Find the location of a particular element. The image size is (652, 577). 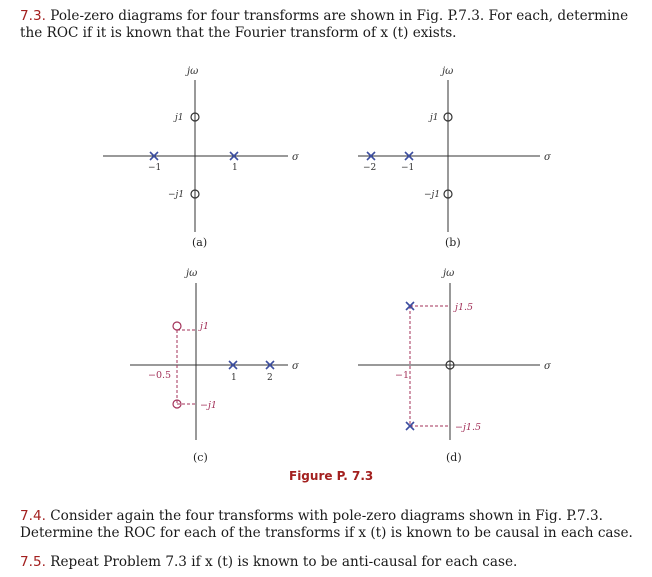

panel-b: jω σ −2 −1 j1 −j1 (b) is located at coordinates (455, 157).